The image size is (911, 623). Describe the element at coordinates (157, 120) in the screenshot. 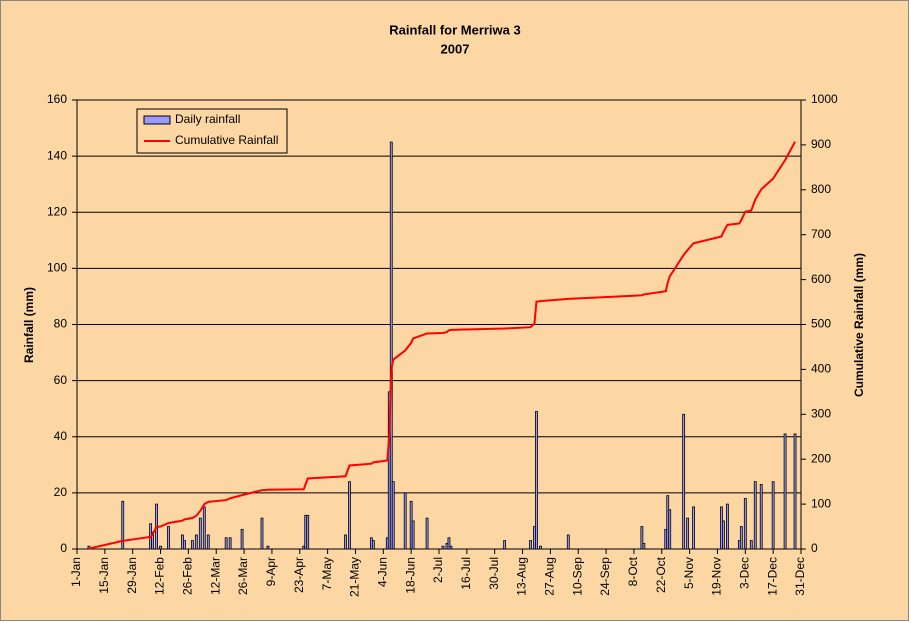

I see `legend-swatch` at that location.